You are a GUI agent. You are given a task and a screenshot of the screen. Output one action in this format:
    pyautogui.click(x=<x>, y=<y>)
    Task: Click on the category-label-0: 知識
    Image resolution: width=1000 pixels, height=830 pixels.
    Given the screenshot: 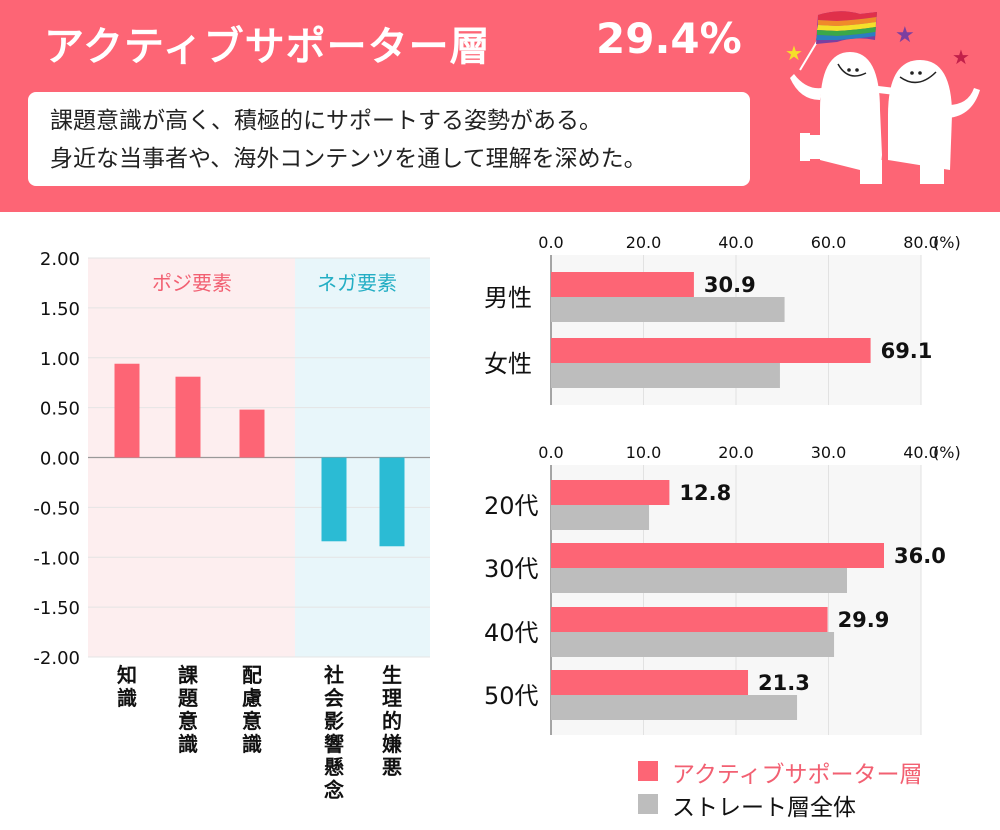 What is the action you would take?
    pyautogui.click(x=127, y=686)
    